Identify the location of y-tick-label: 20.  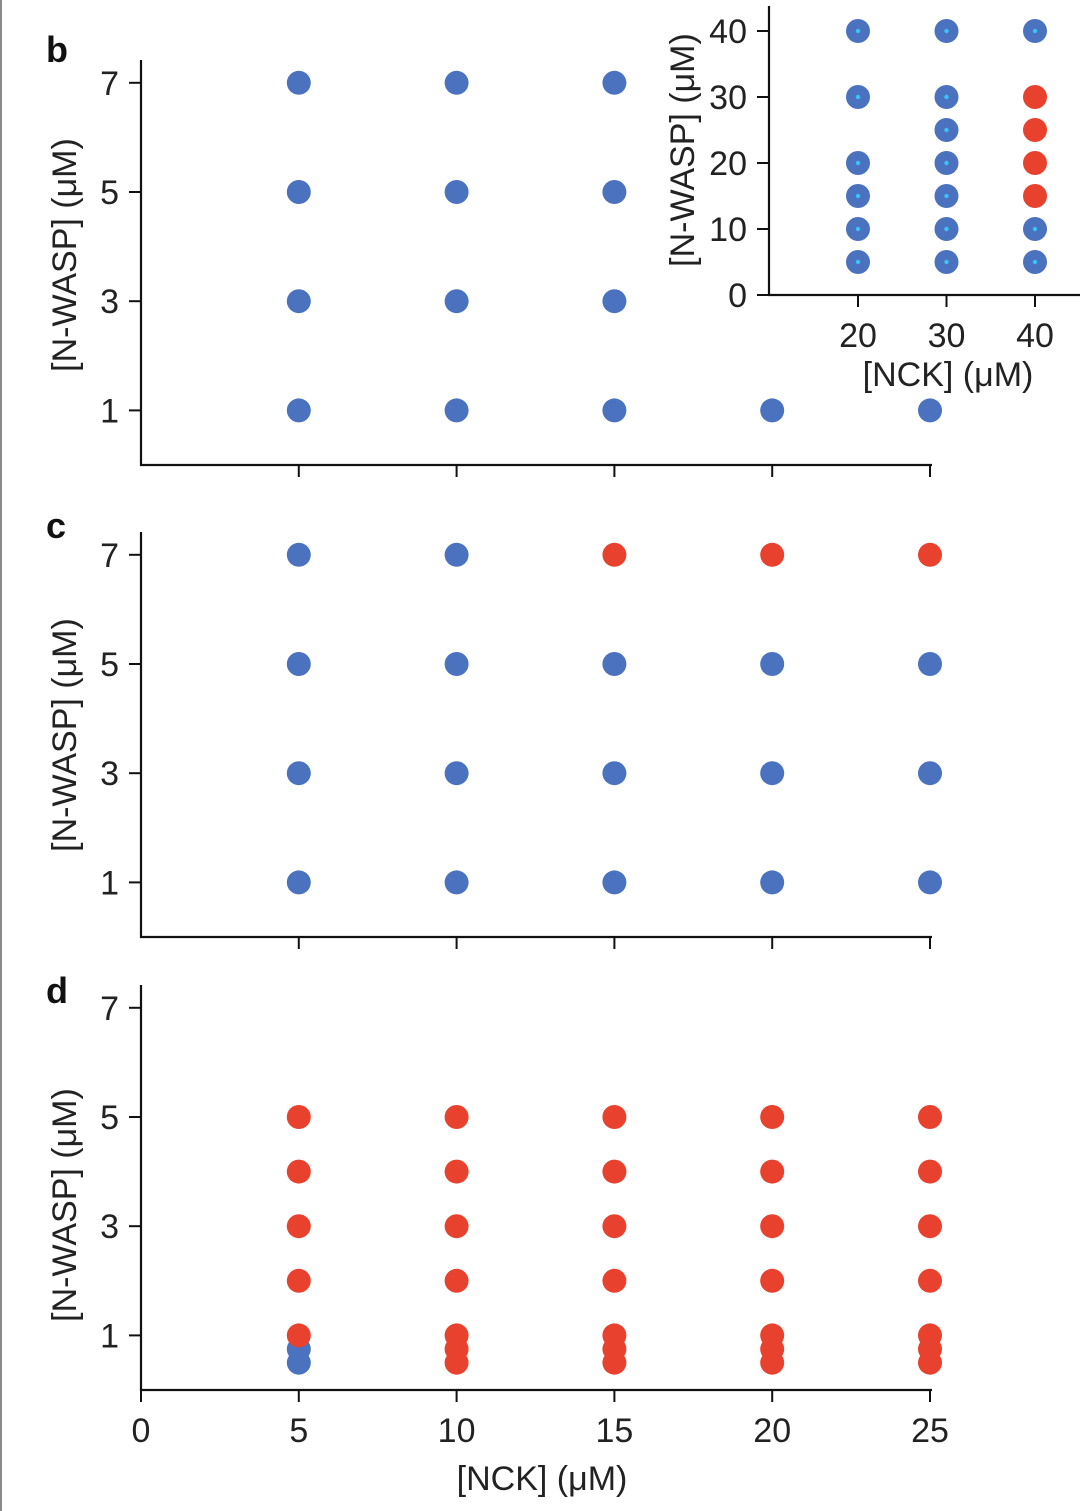
(728, 164).